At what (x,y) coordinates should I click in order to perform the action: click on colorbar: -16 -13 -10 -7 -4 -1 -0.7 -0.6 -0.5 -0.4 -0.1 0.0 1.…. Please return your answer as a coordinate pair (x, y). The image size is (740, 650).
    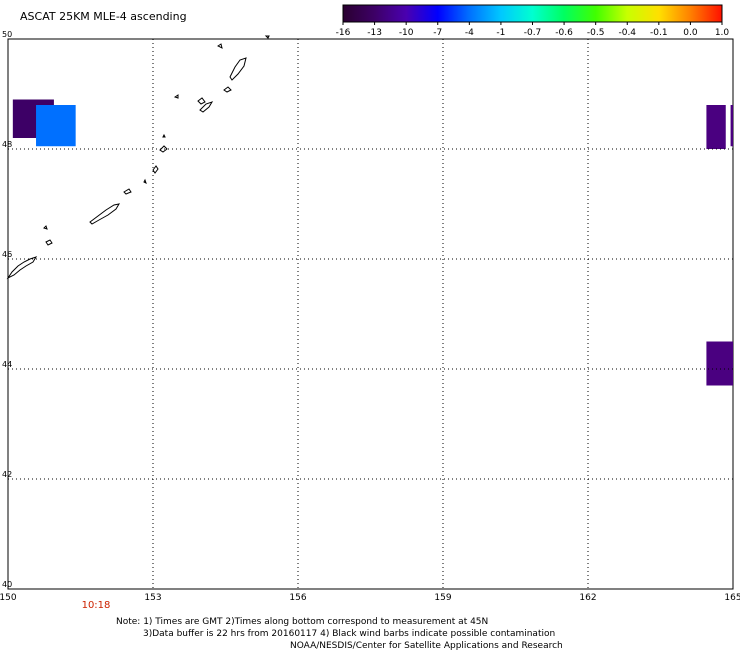
    Looking at the image, I should click on (533, 21).